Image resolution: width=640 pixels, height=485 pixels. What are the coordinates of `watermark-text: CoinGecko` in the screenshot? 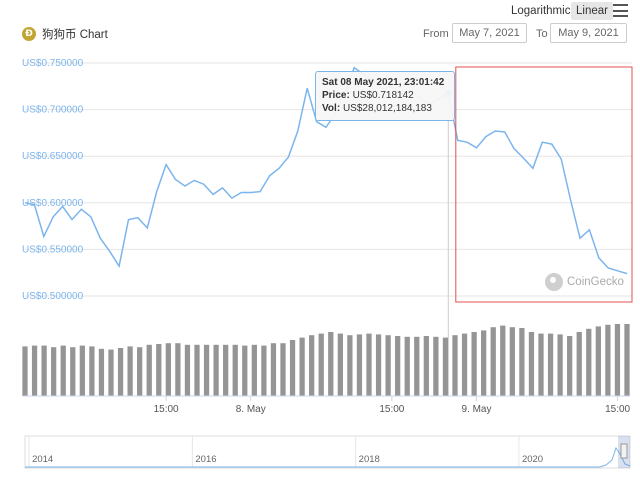 It's located at (595, 282).